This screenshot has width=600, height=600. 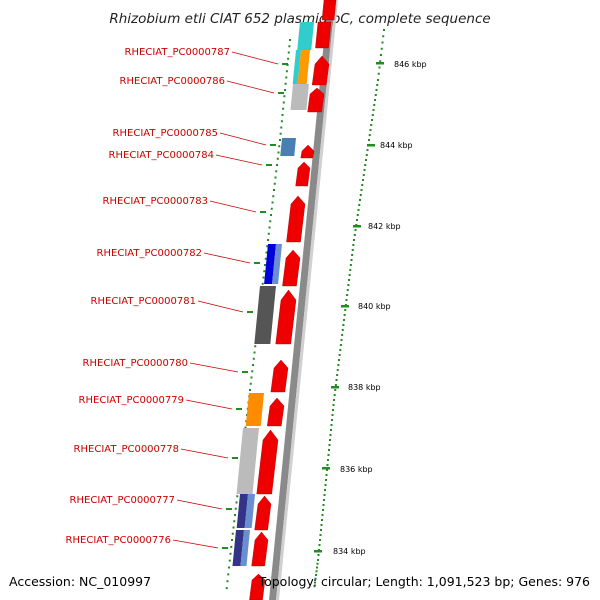 I want to click on gene-label: RHECIAT_PC0000776, so click(x=147, y=542).